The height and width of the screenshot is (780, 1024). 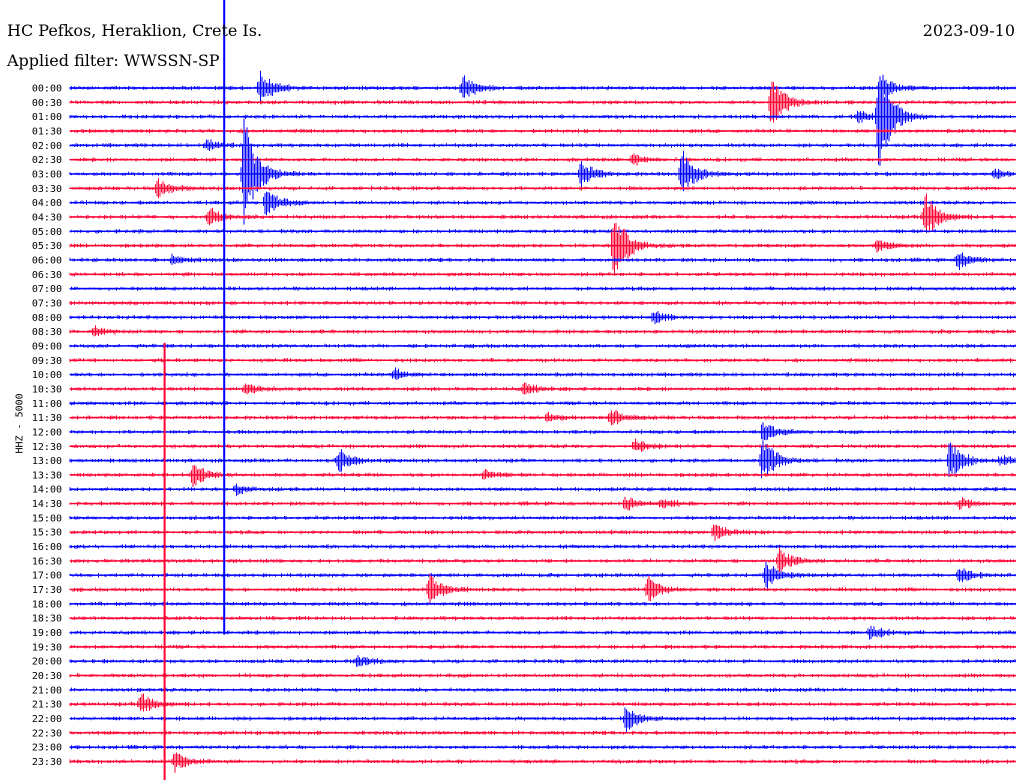 I want to click on row-time-label: 03:30, so click(x=47, y=189).